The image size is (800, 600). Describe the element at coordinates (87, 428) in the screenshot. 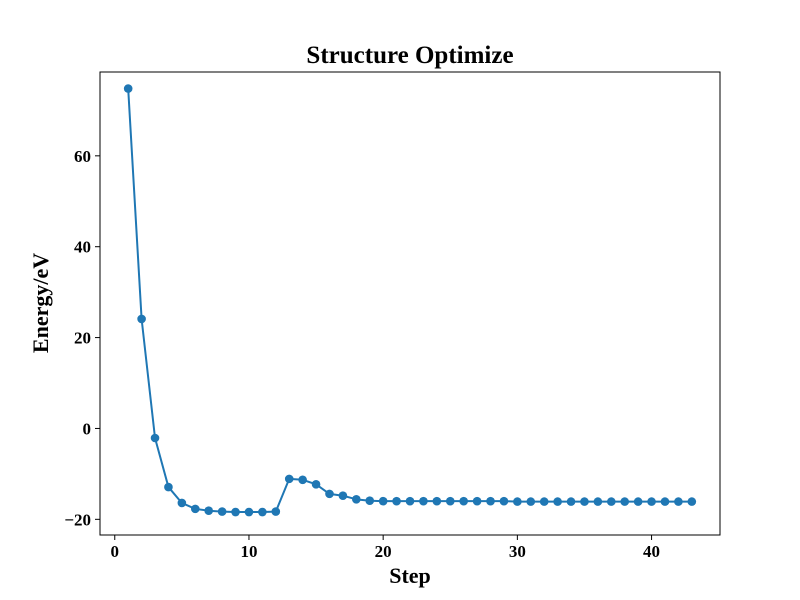

I see `y-tick-label: 0` at that location.